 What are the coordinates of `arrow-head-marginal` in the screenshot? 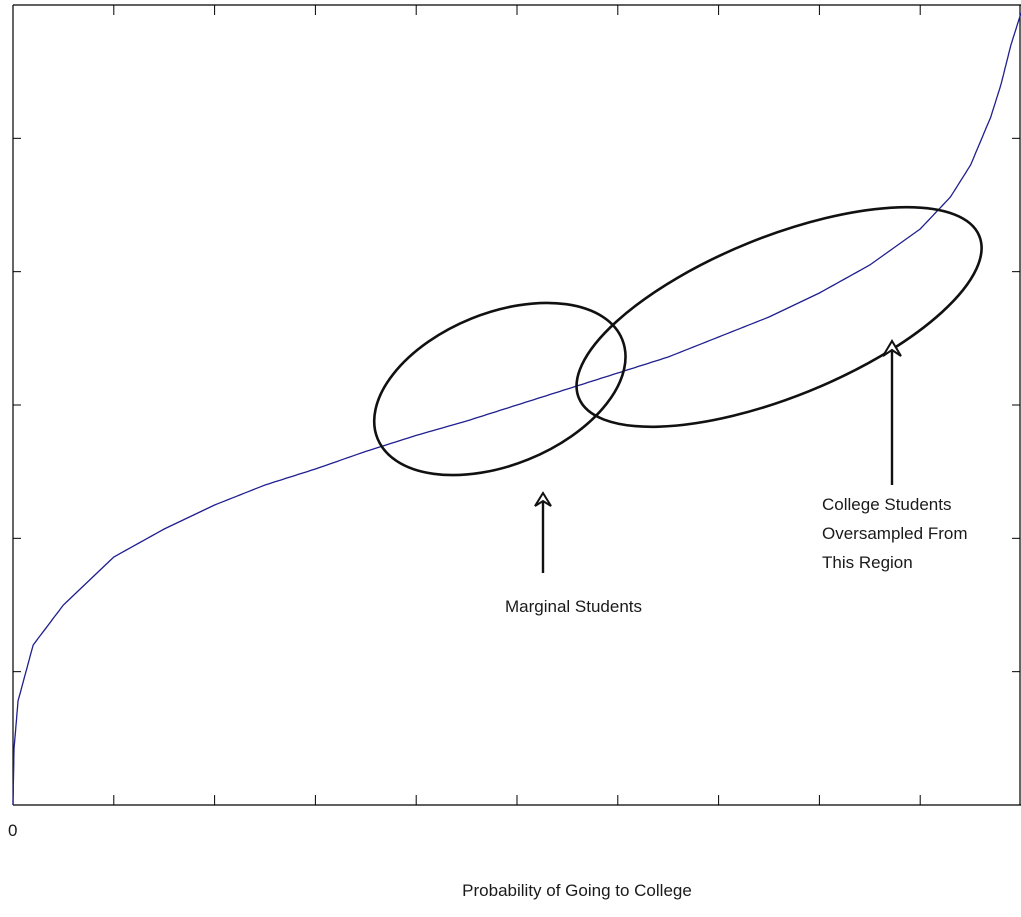 It's located at (543, 499).